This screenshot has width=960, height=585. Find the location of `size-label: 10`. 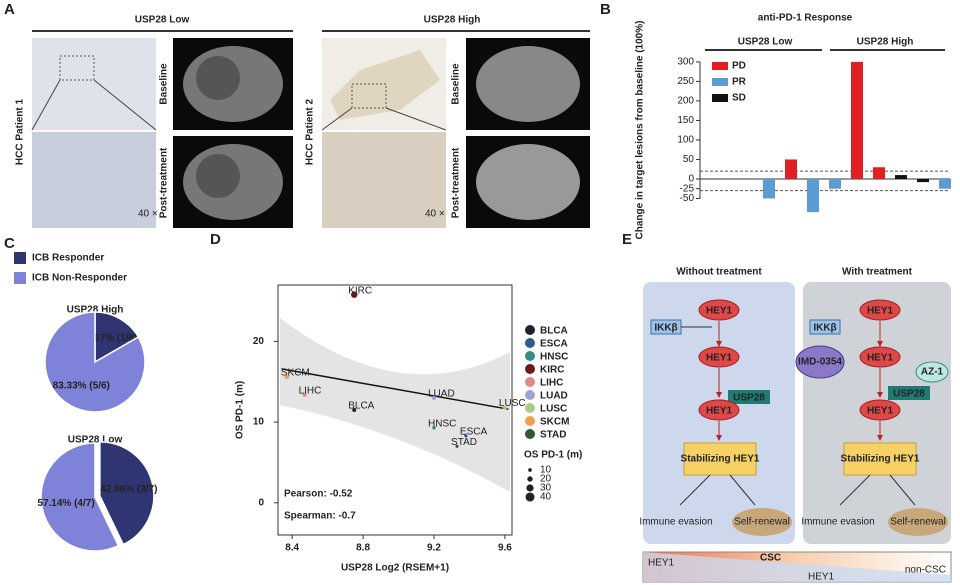

size-label: 10 is located at coordinates (546, 470).